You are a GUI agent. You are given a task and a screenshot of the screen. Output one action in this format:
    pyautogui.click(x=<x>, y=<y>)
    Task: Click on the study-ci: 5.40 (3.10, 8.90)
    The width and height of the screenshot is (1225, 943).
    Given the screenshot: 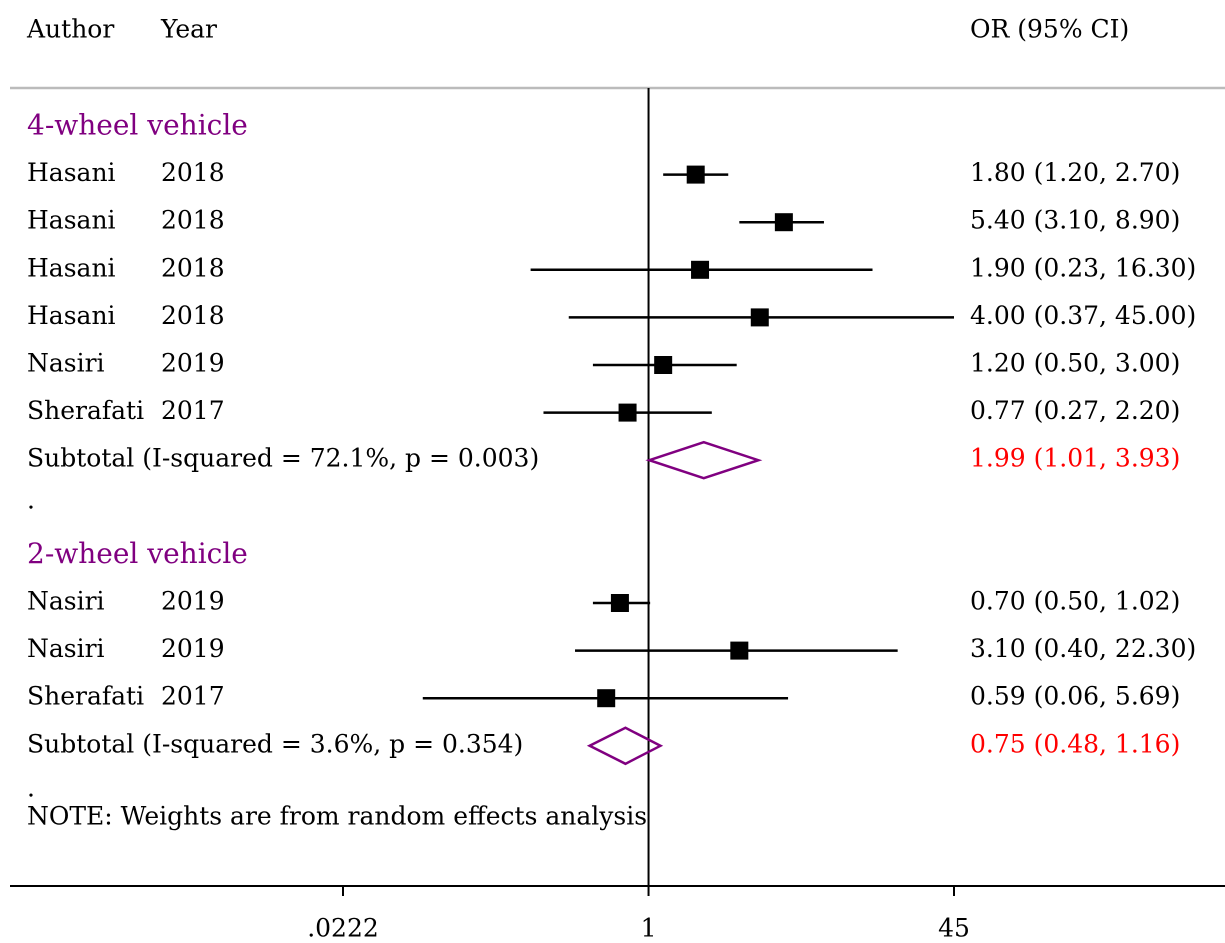 What is the action you would take?
    pyautogui.click(x=1075, y=220)
    